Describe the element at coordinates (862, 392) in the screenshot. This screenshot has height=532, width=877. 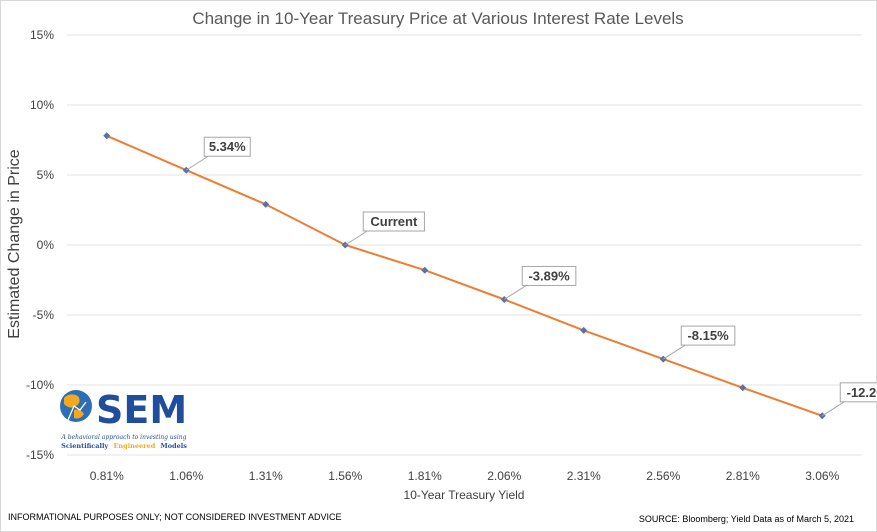
I see `callout-text: -12.20%` at that location.